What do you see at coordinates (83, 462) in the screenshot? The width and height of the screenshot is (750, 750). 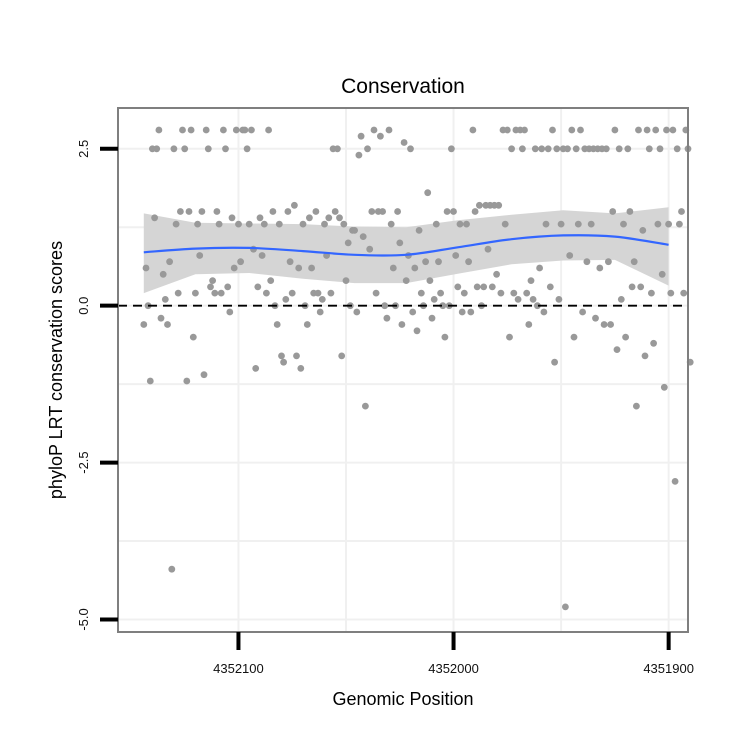 I see `y-tick-label: -2.5` at bounding box center [83, 462].